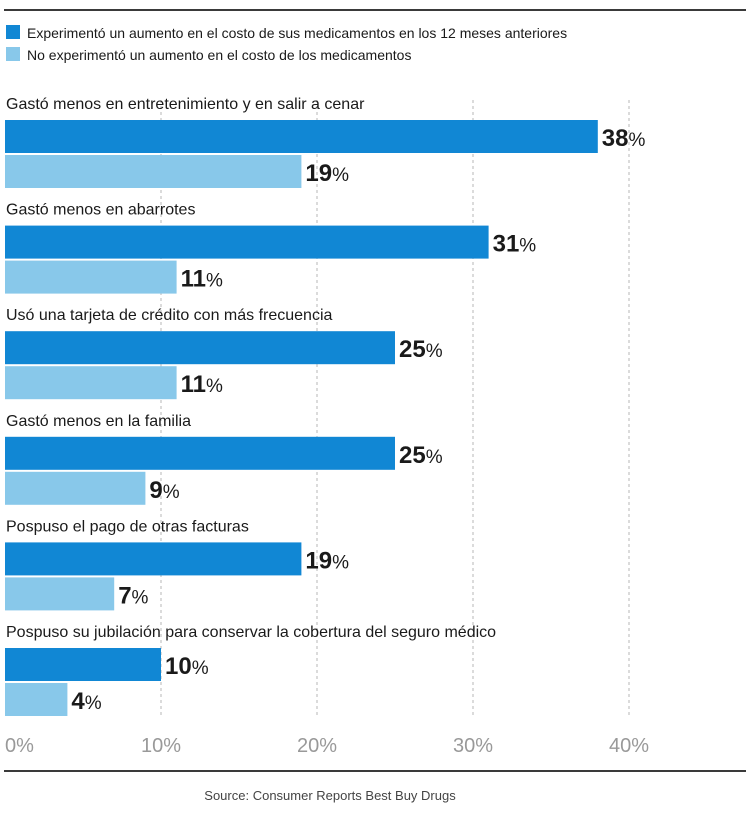  What do you see at coordinates (164, 490) in the screenshot?
I see `data-label: 9%` at bounding box center [164, 490].